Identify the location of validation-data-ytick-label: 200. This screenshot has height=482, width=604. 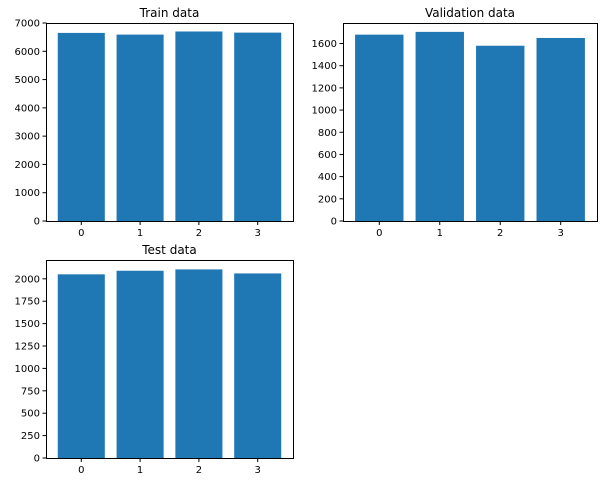
(327, 199).